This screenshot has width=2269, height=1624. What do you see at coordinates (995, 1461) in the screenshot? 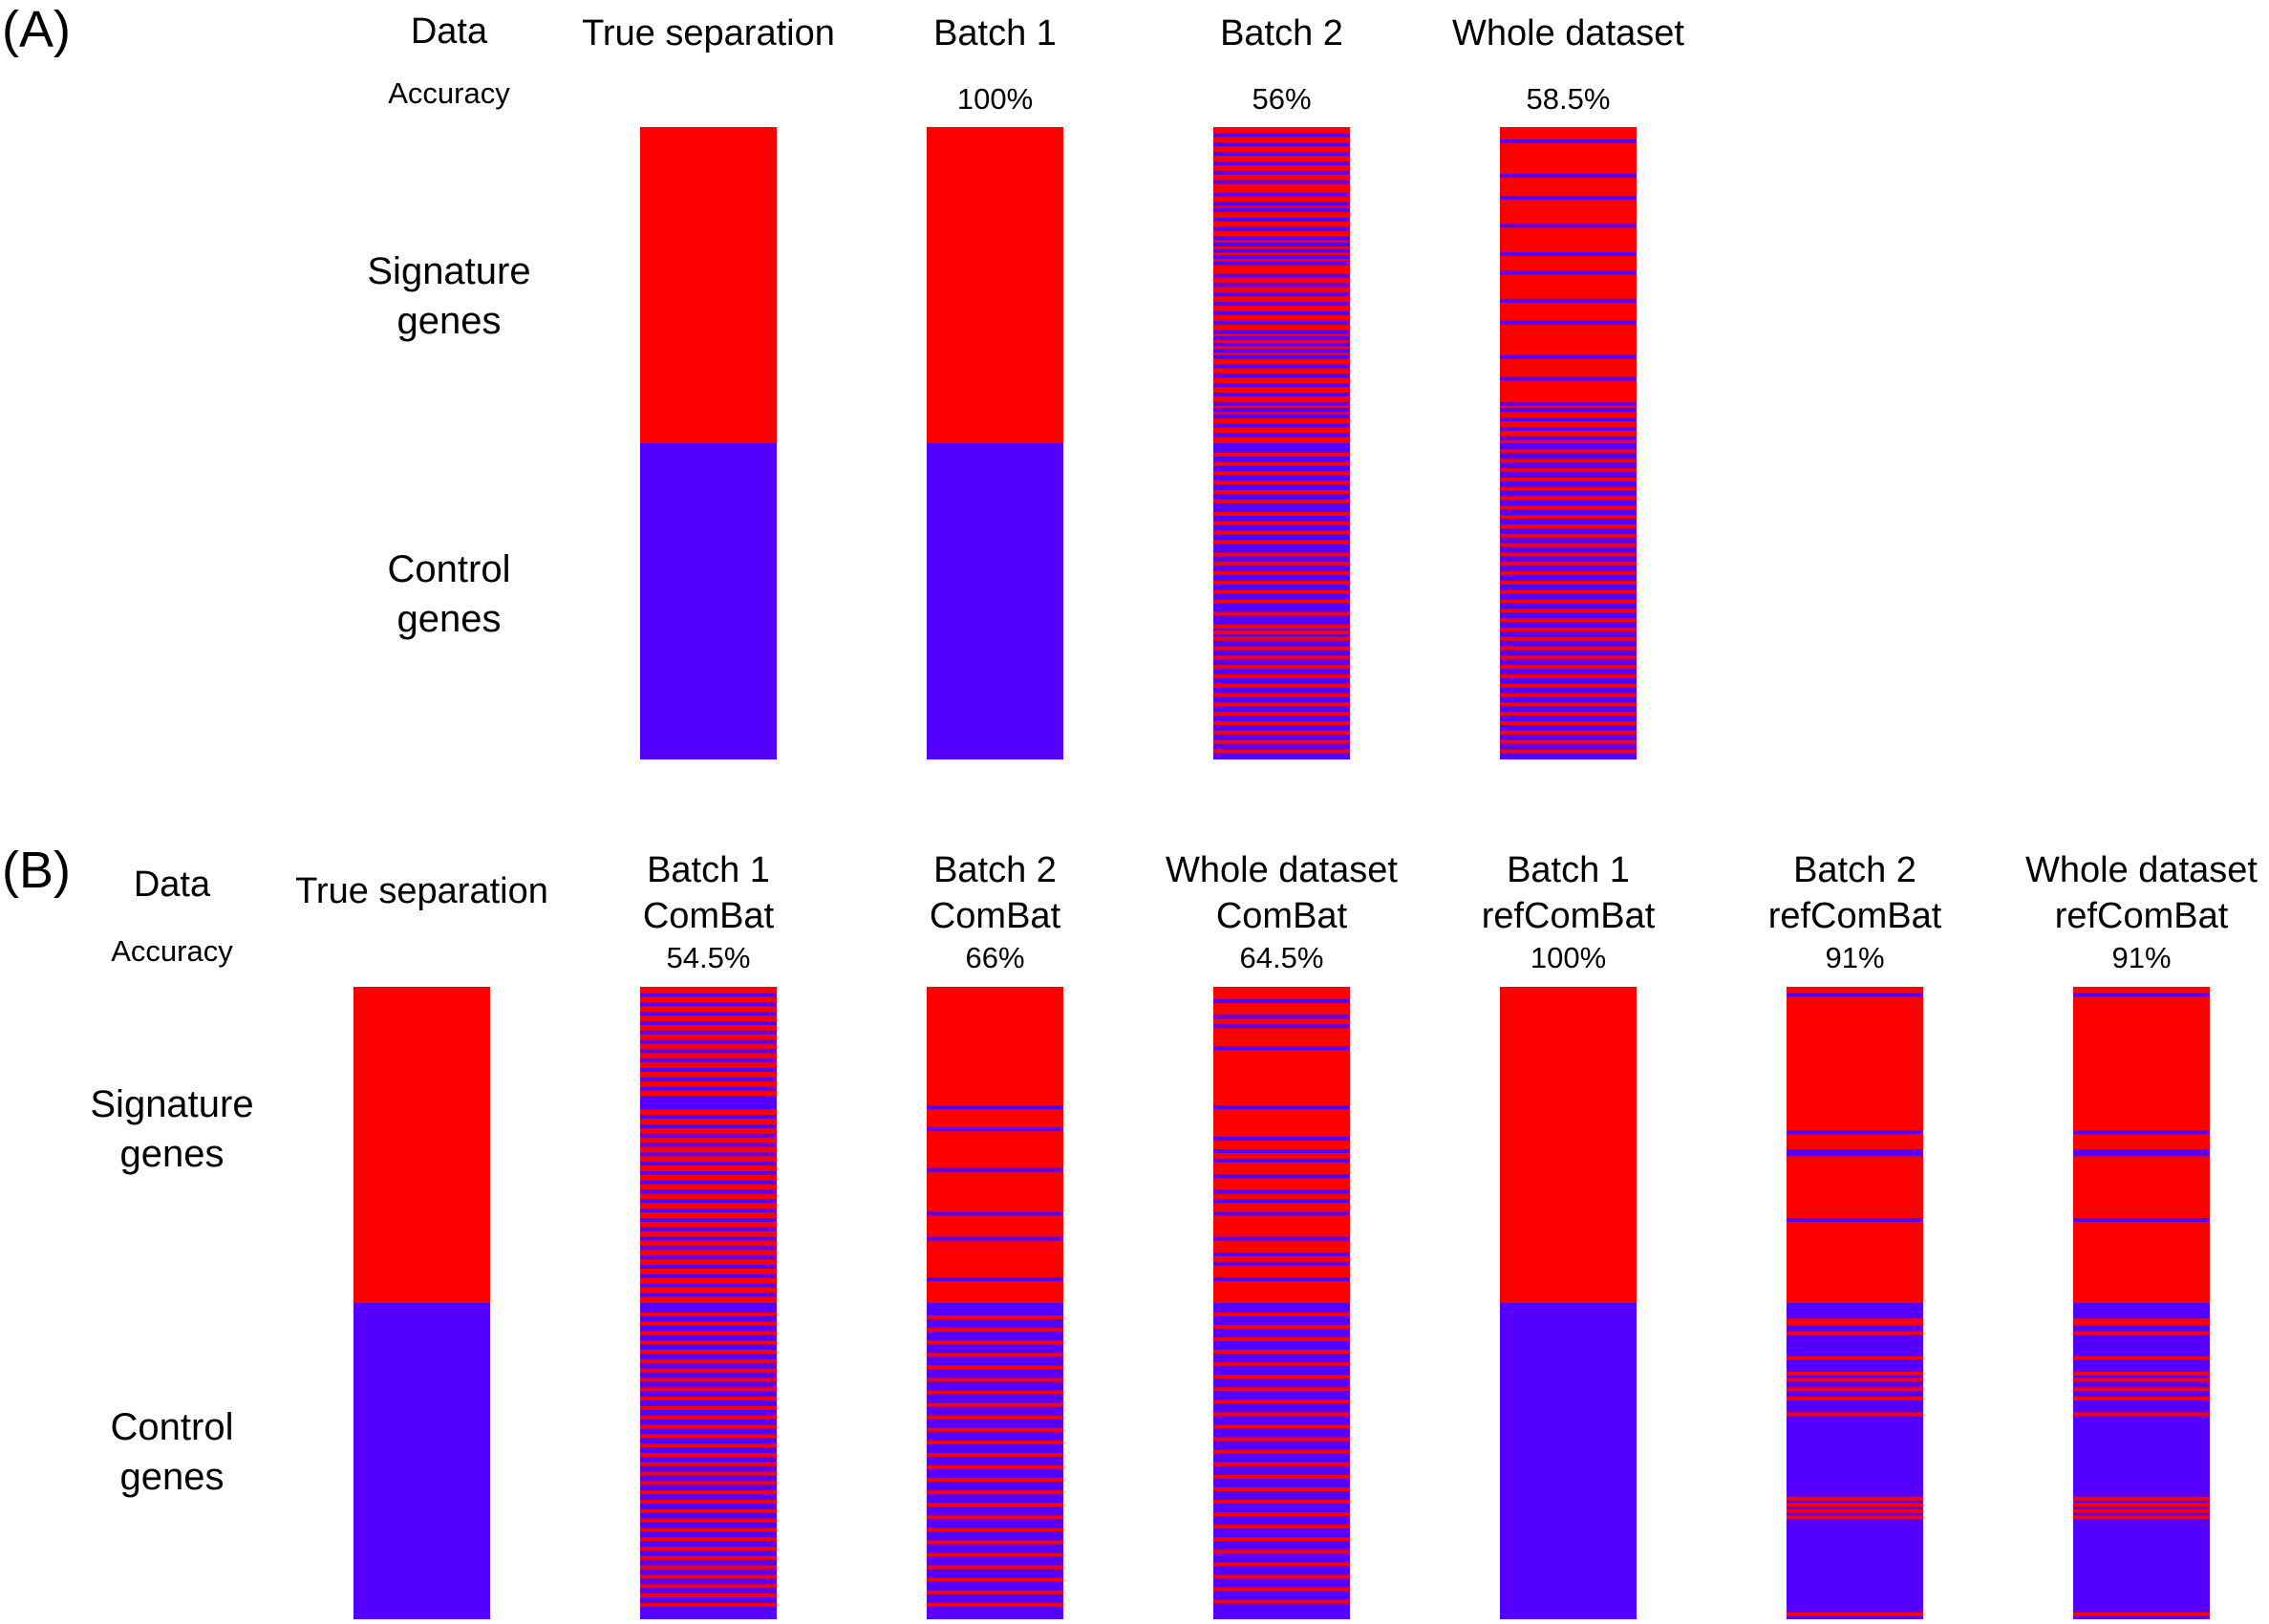
I see `control-segment` at bounding box center [995, 1461].